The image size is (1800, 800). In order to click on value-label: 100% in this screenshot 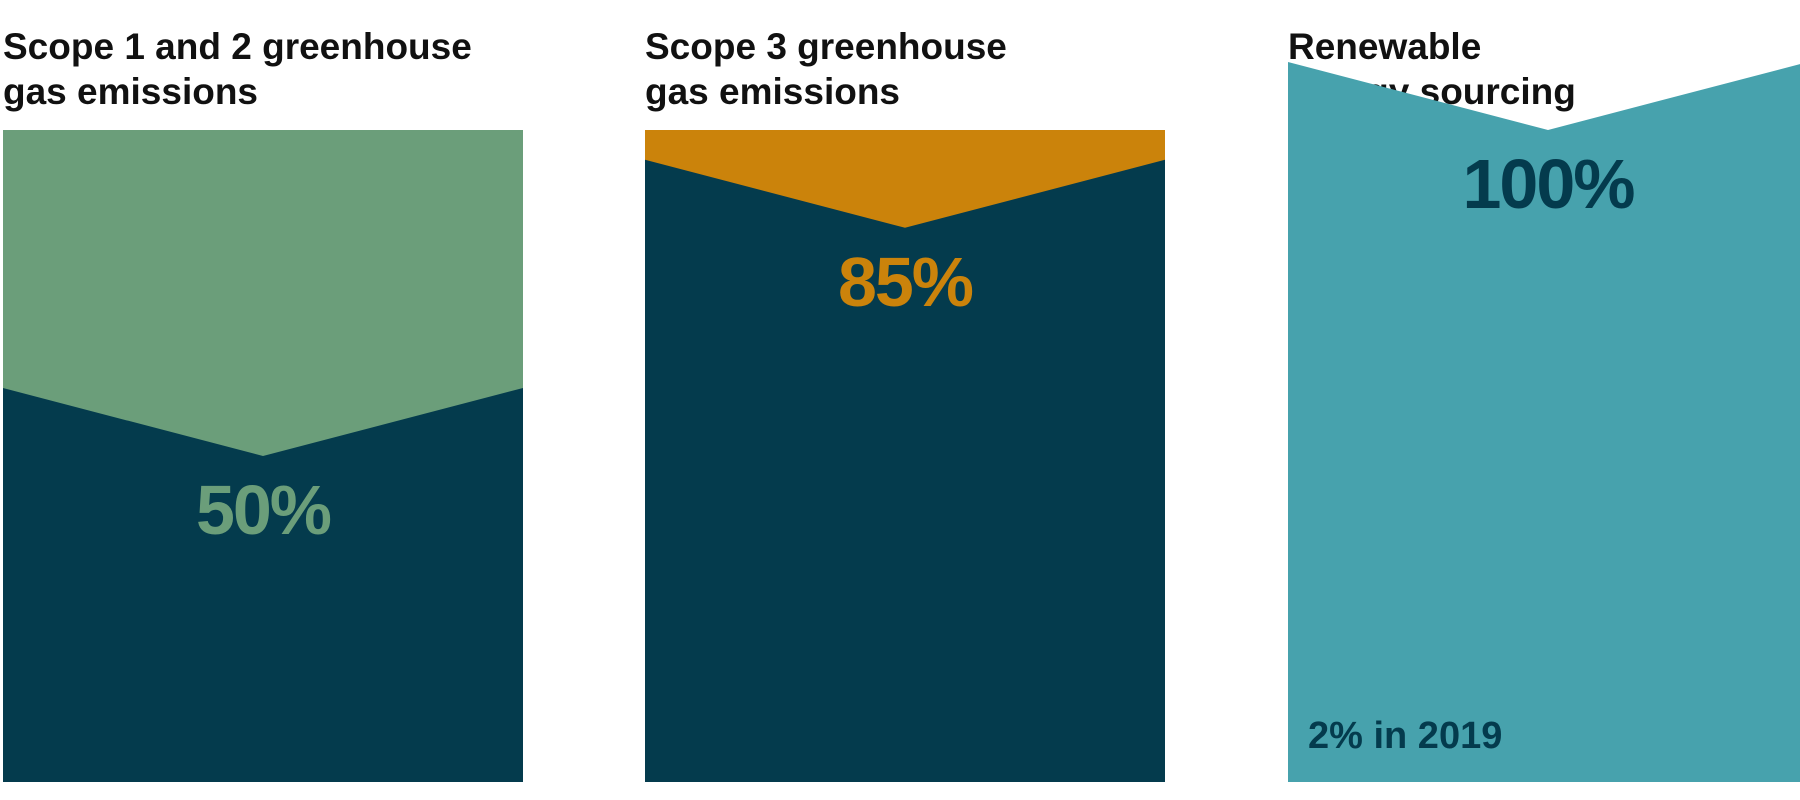, I will do `click(1548, 184)`.